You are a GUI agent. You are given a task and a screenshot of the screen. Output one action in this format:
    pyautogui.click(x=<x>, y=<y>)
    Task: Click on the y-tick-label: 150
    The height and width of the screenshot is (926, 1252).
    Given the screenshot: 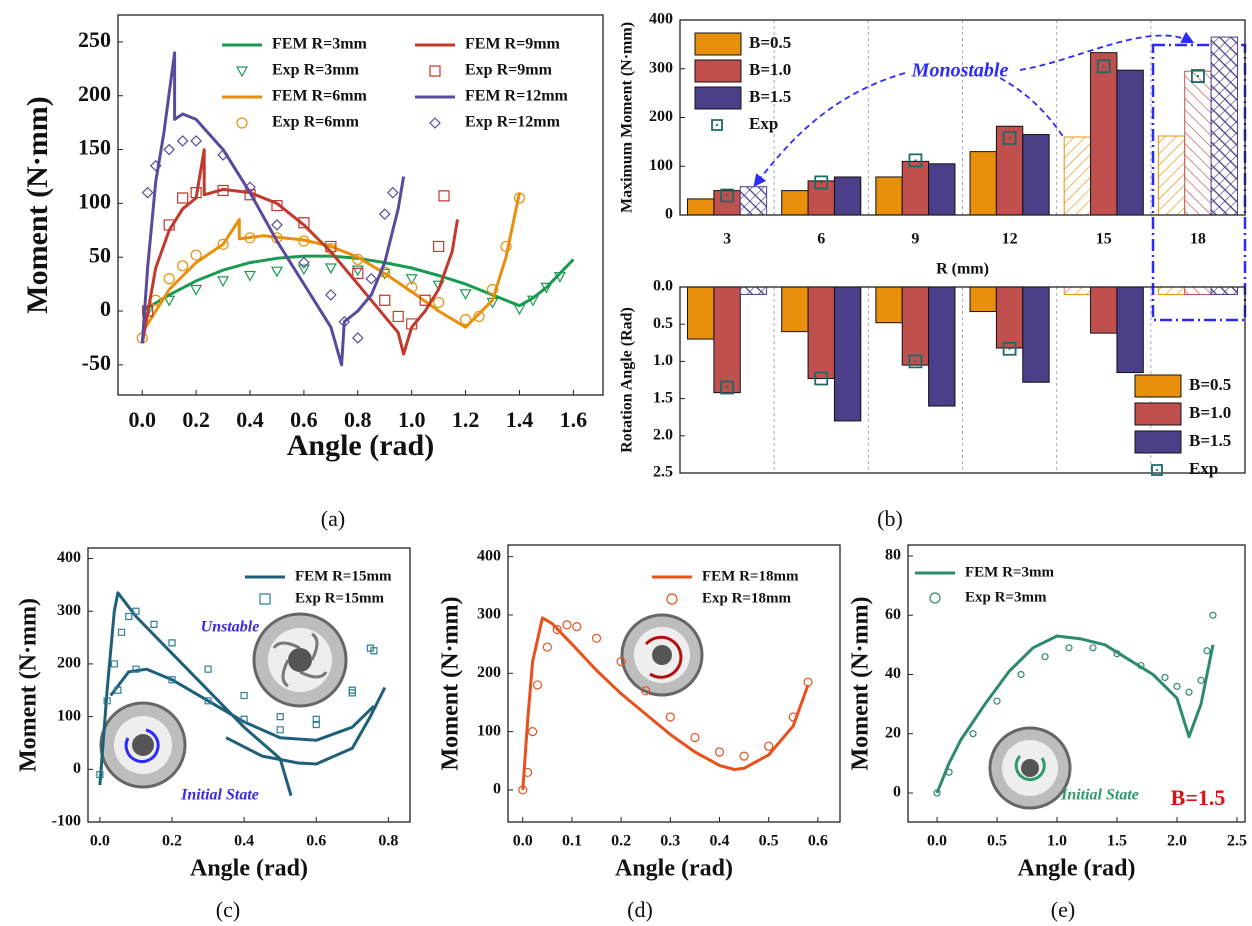 What is the action you would take?
    pyautogui.click(x=94, y=147)
    